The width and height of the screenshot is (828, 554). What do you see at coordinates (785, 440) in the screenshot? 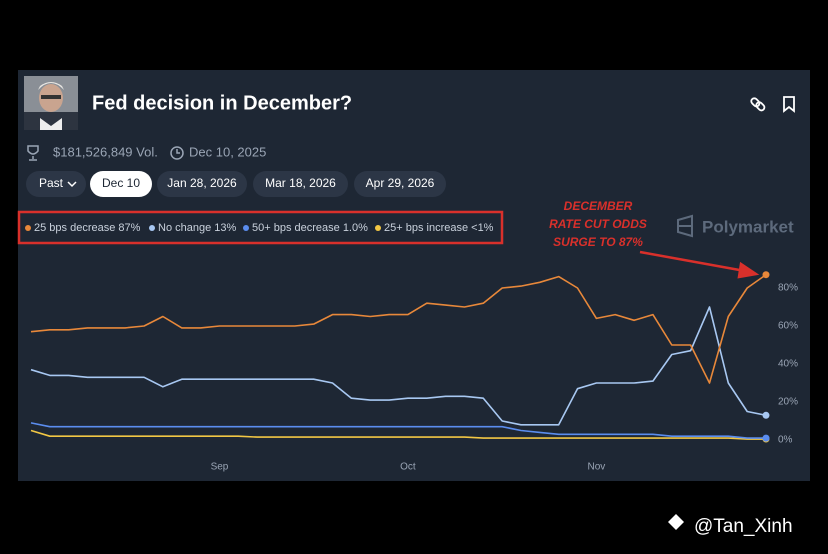
I see `y-tick-label: 0%` at bounding box center [785, 440].